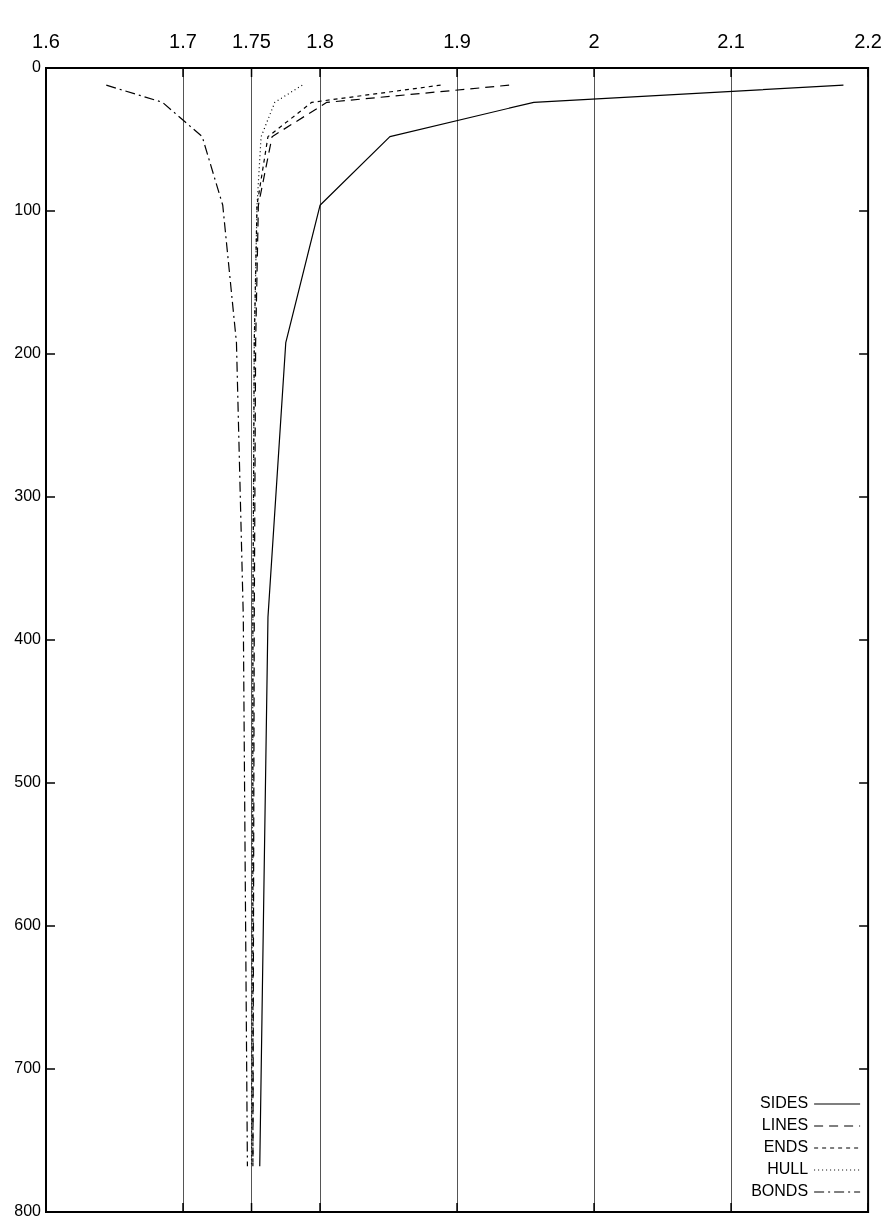 This screenshot has width=896, height=1229. What do you see at coordinates (28, 1068) in the screenshot?
I see `y-tick-label: 700` at bounding box center [28, 1068].